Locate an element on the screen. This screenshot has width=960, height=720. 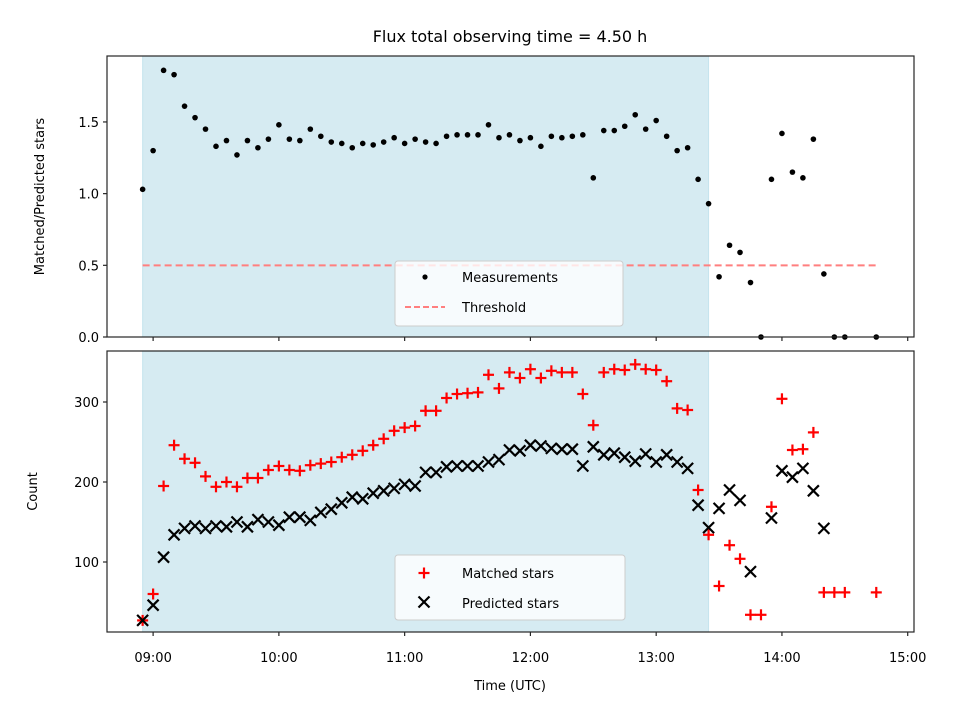
ratio-y-ticks: 0.0 0.5 1.0 1.5 is located at coordinates (92, 231).